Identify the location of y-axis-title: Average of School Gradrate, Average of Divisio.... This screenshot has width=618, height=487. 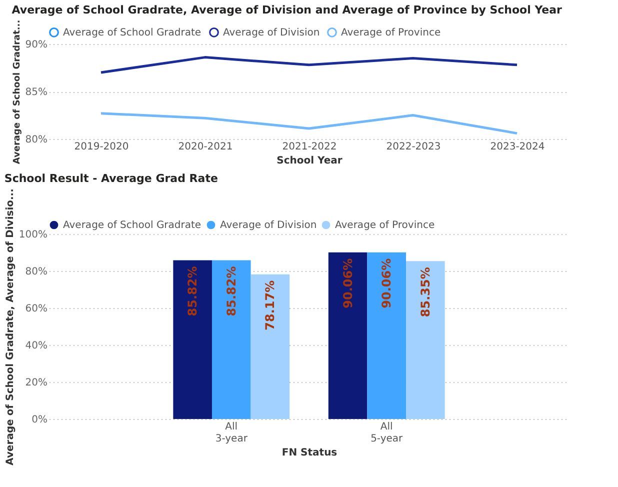
(10, 327).